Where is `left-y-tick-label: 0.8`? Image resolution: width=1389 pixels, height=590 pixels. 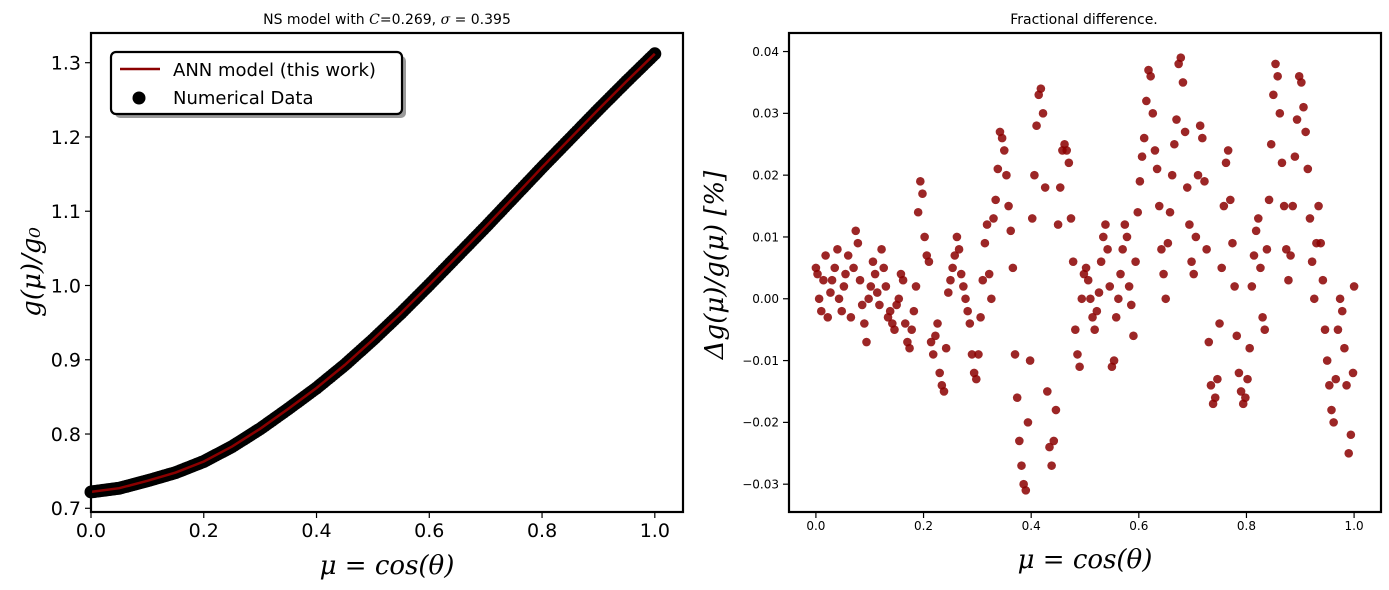 left-y-tick-label: 0.8 is located at coordinates (66, 435).